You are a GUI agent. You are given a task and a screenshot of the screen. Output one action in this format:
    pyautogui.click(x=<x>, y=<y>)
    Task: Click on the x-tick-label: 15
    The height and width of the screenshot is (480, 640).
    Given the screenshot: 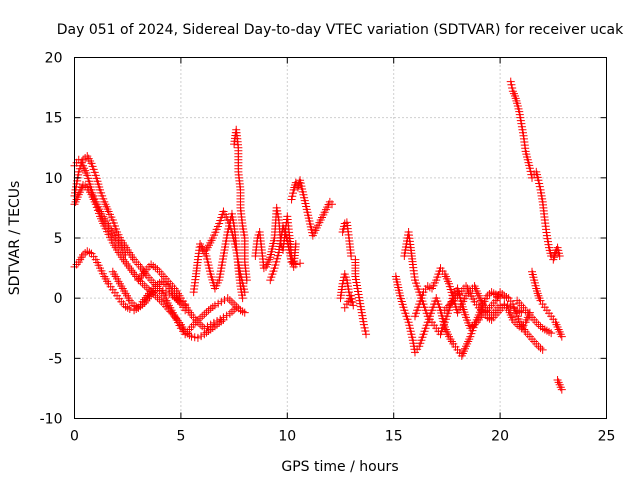 What is the action you would take?
    pyautogui.click(x=394, y=437)
    